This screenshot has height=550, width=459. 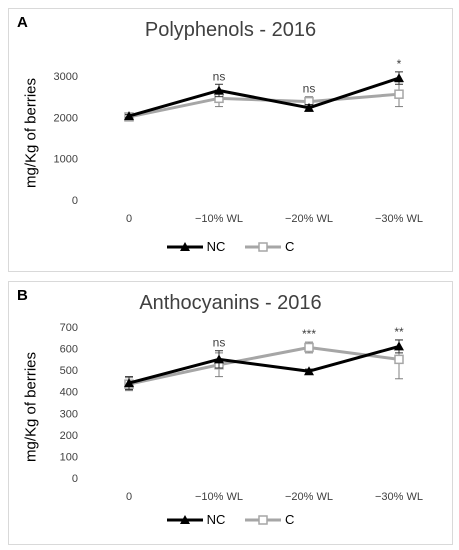 I want to click on y-tick-label: 600, so click(x=69, y=350).